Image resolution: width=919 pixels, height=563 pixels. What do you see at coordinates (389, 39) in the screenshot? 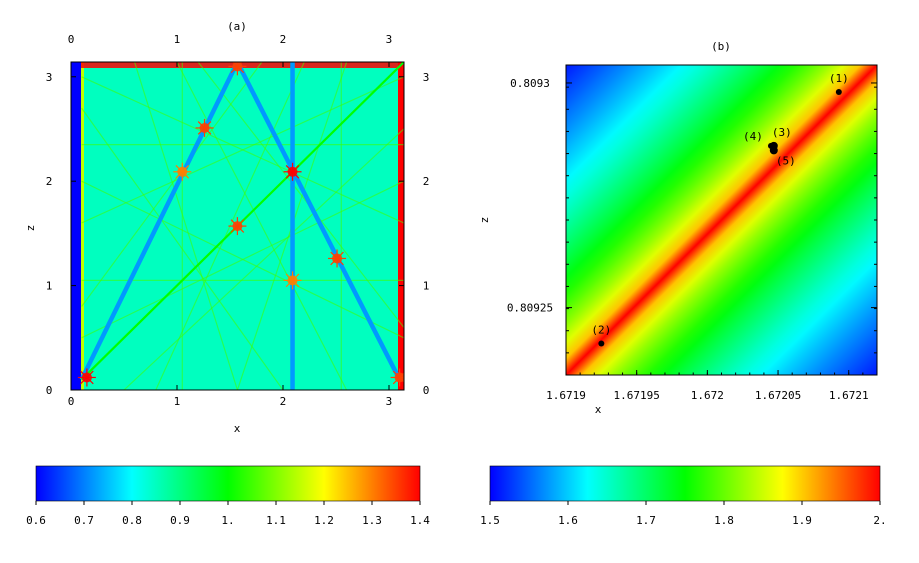
I see `x-tick-label-a-top: 3` at bounding box center [389, 39].